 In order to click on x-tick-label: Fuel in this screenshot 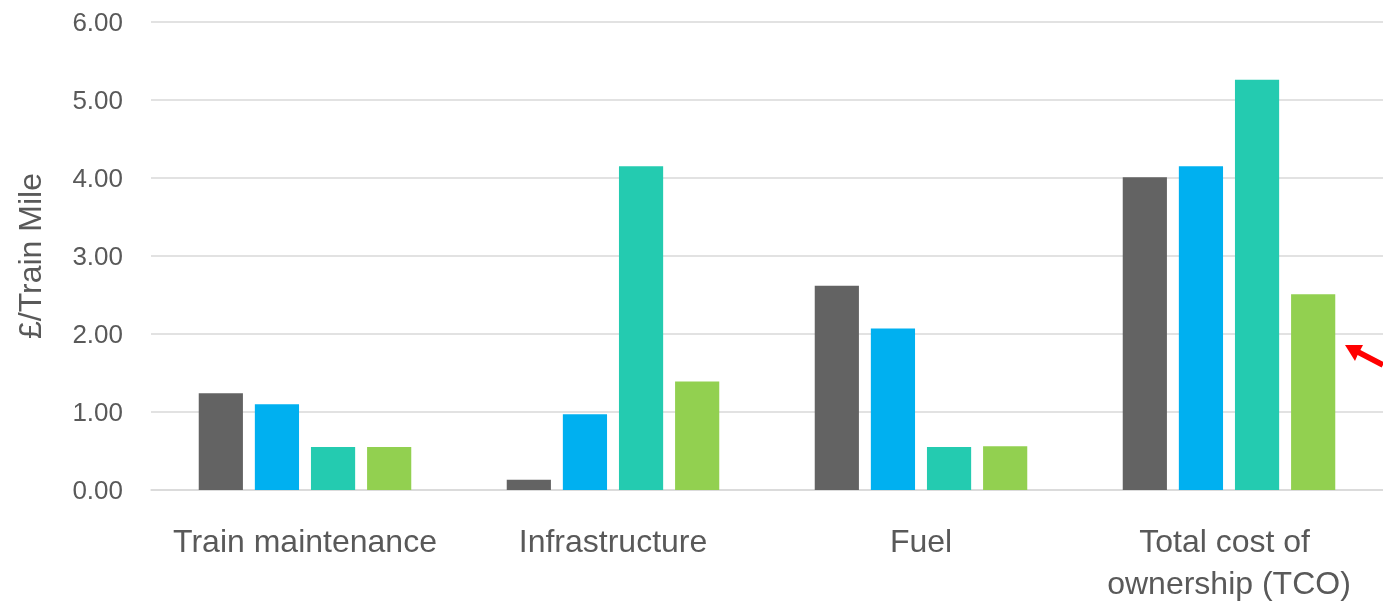, I will do `click(921, 541)`.